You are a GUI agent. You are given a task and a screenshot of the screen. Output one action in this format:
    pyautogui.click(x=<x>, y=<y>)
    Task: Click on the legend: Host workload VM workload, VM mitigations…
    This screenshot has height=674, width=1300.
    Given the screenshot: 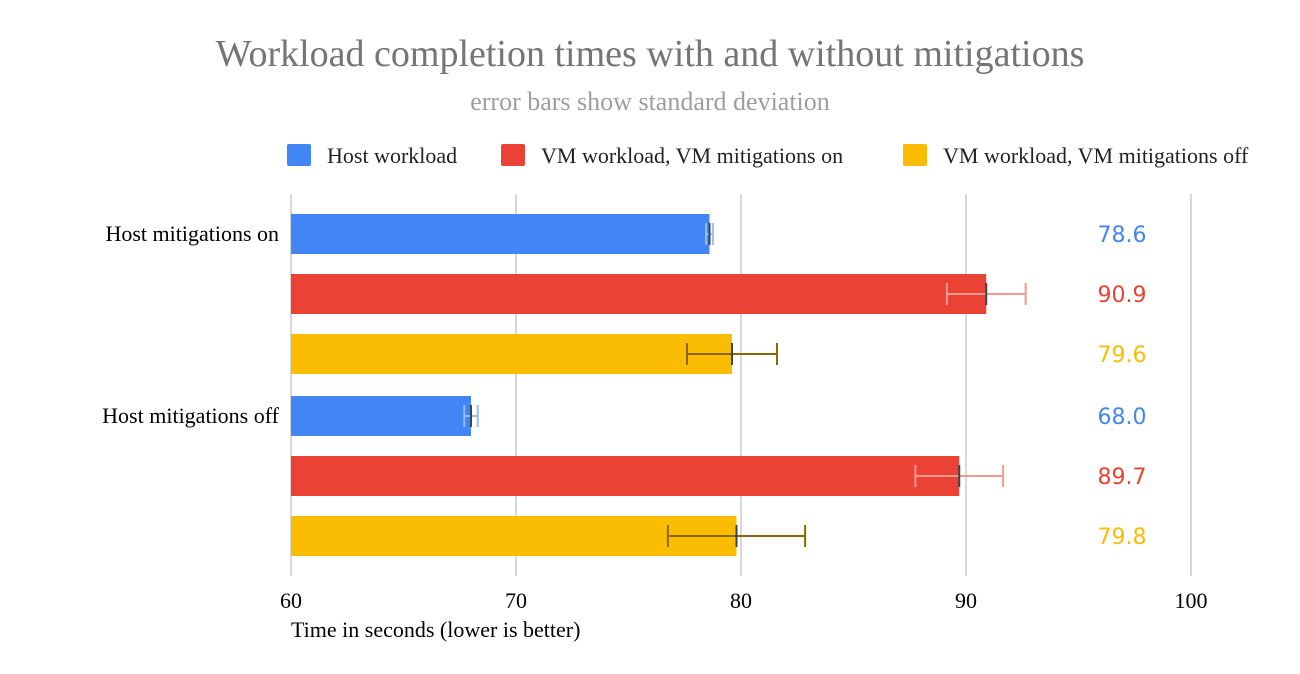 What is the action you would take?
    pyautogui.click(x=768, y=155)
    